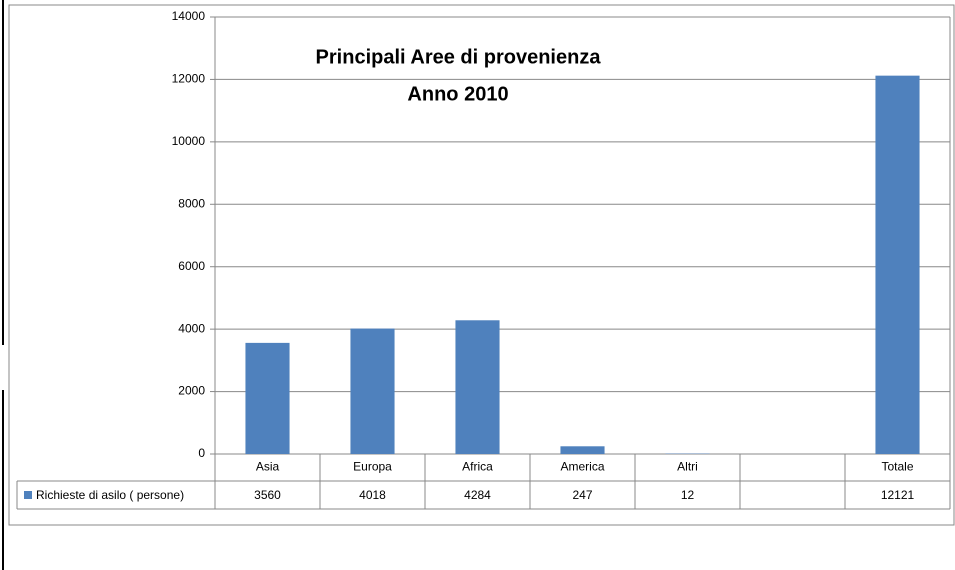 The height and width of the screenshot is (570, 955). What do you see at coordinates (201, 453) in the screenshot?
I see `y-tick-label: 0` at bounding box center [201, 453].